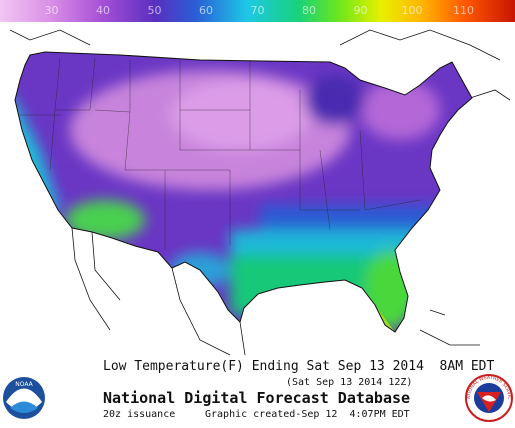 This screenshot has width=515, height=428. Describe the element at coordinates (412, 10) in the screenshot. I see `legend-label: 100` at that location.